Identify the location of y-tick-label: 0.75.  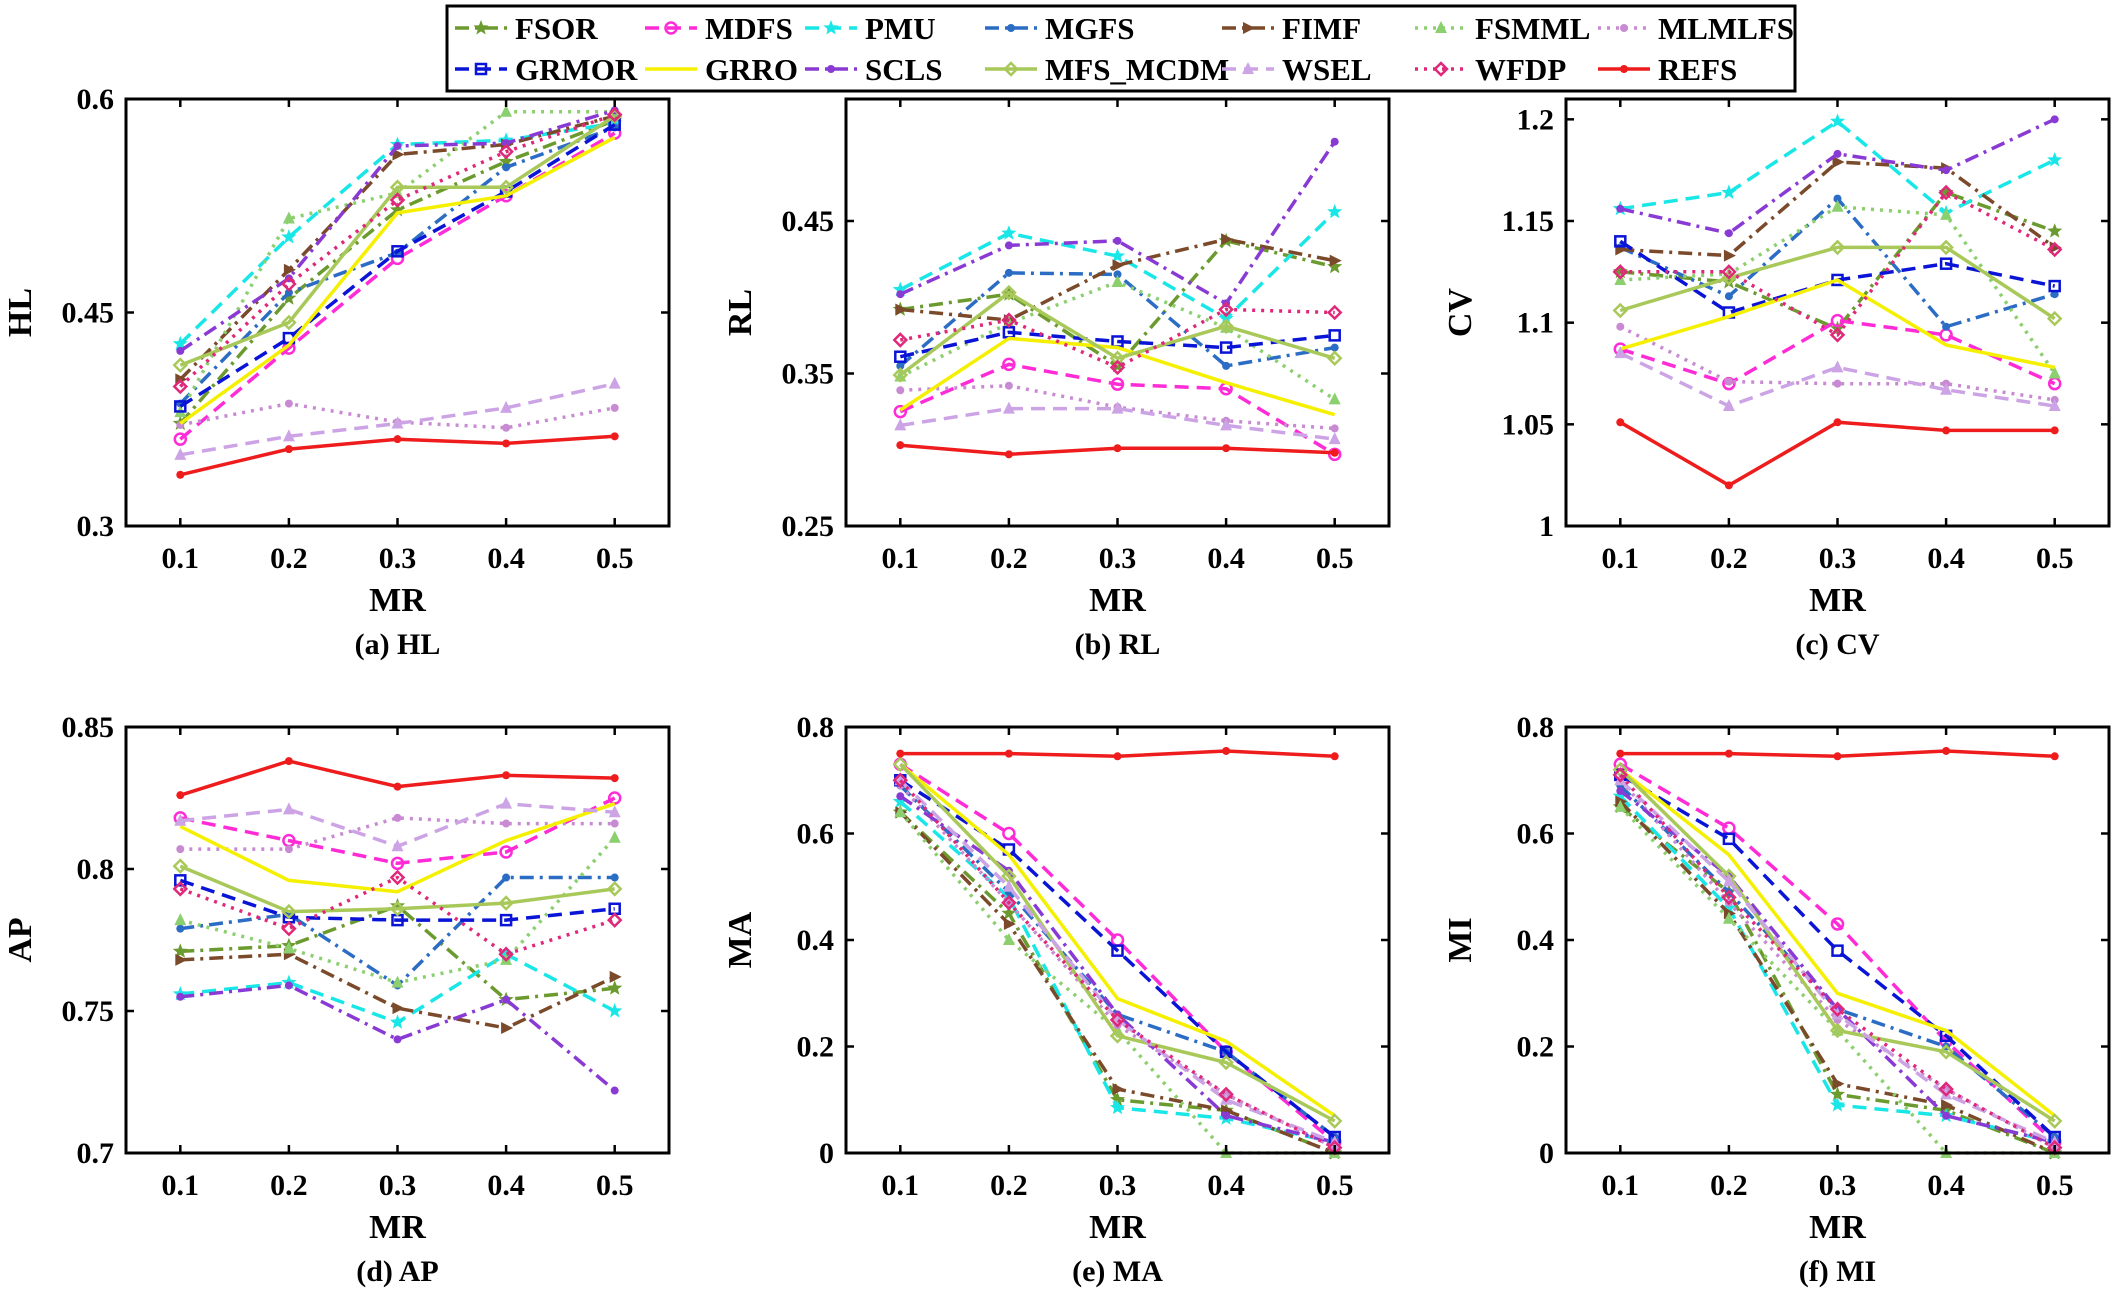
(88, 1011).